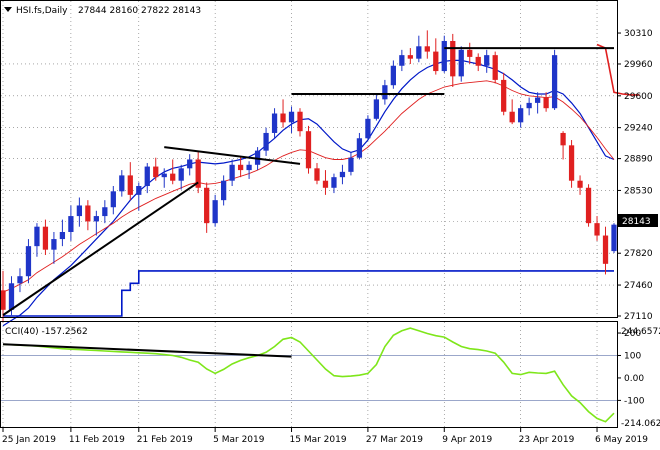  I want to click on lower-step-band, so click(308, 293).